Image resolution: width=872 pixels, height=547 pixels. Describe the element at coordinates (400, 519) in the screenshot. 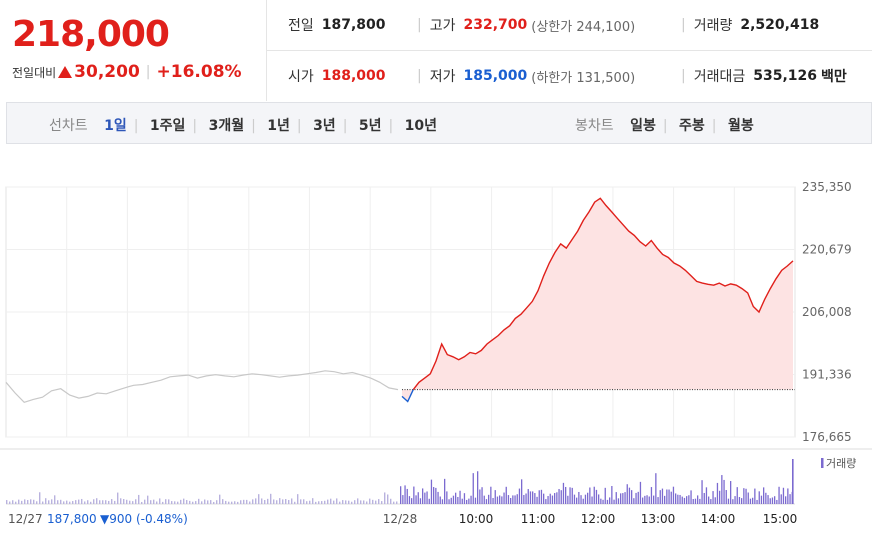

I see `x-tick-label: 12/28` at that location.